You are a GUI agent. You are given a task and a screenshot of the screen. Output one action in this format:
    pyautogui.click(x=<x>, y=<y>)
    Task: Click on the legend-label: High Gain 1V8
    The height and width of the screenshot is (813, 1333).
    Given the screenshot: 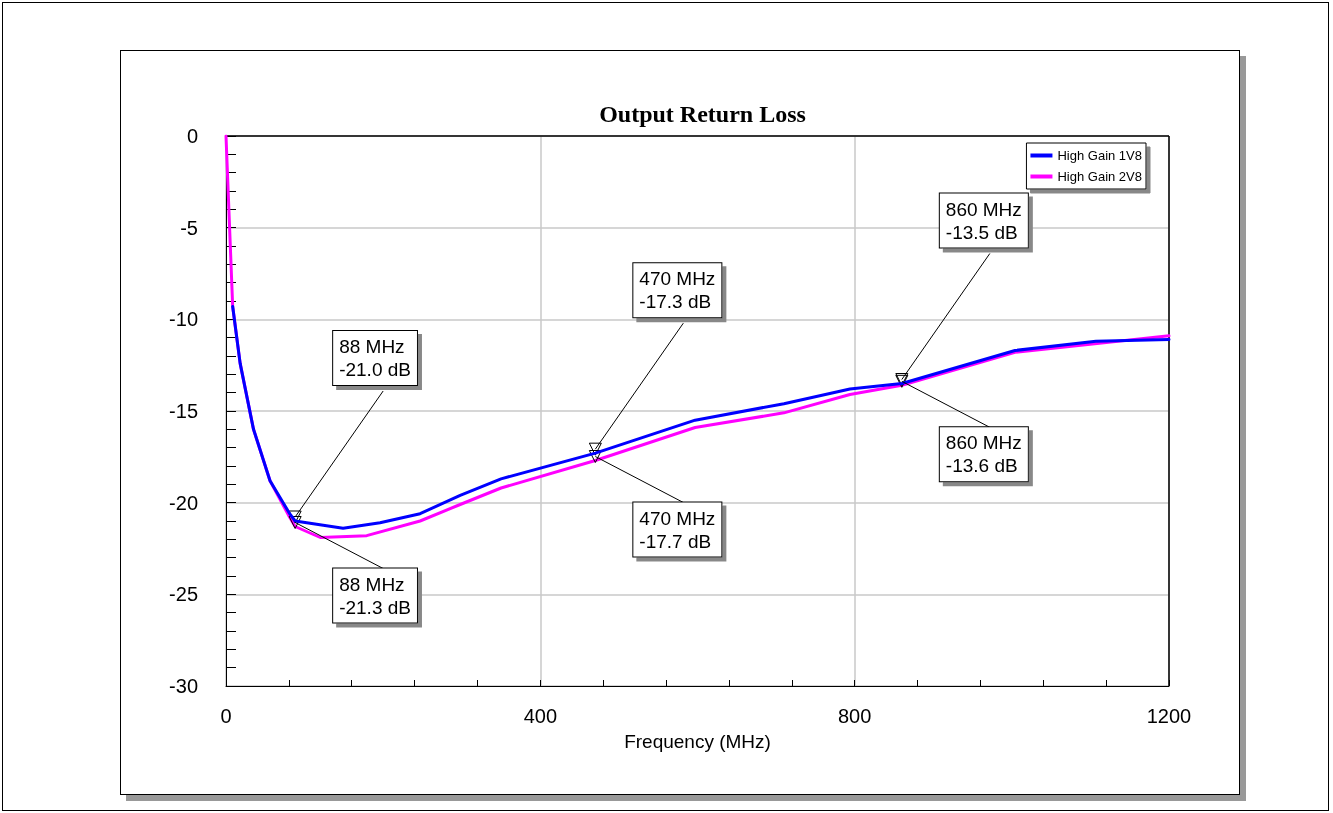 What is the action you would take?
    pyautogui.click(x=1100, y=155)
    